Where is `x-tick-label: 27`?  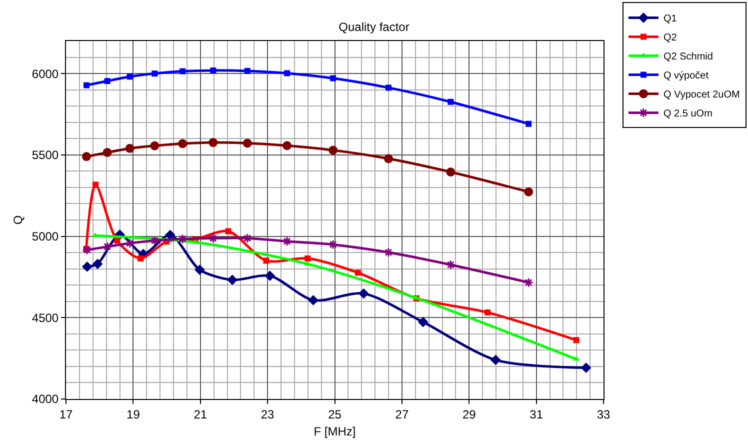 x-tick-label: 27 is located at coordinates (402, 414).